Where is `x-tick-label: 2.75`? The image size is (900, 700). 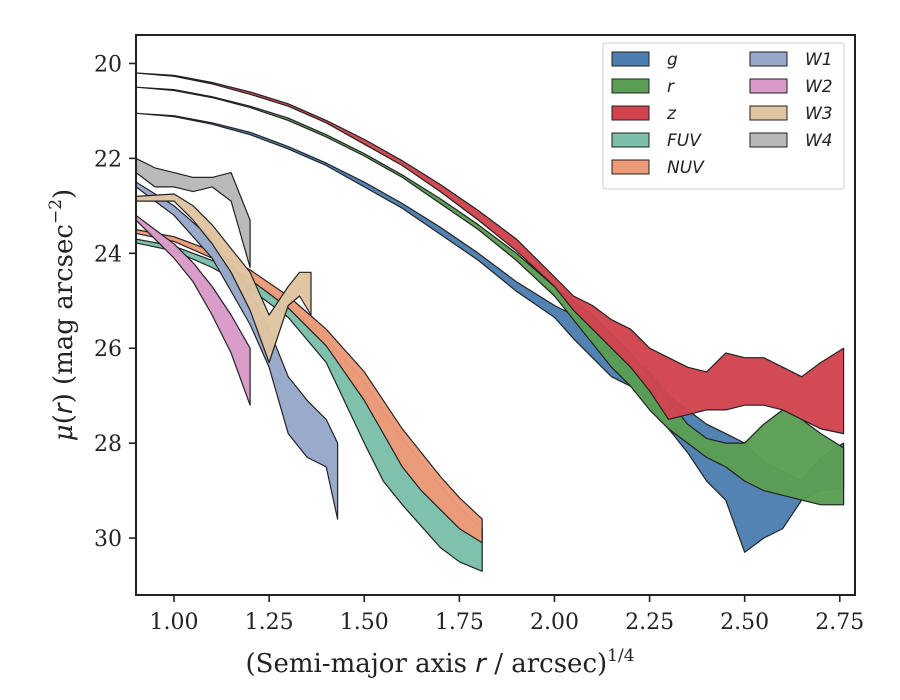
x-tick-label: 2.75 is located at coordinates (839, 622).